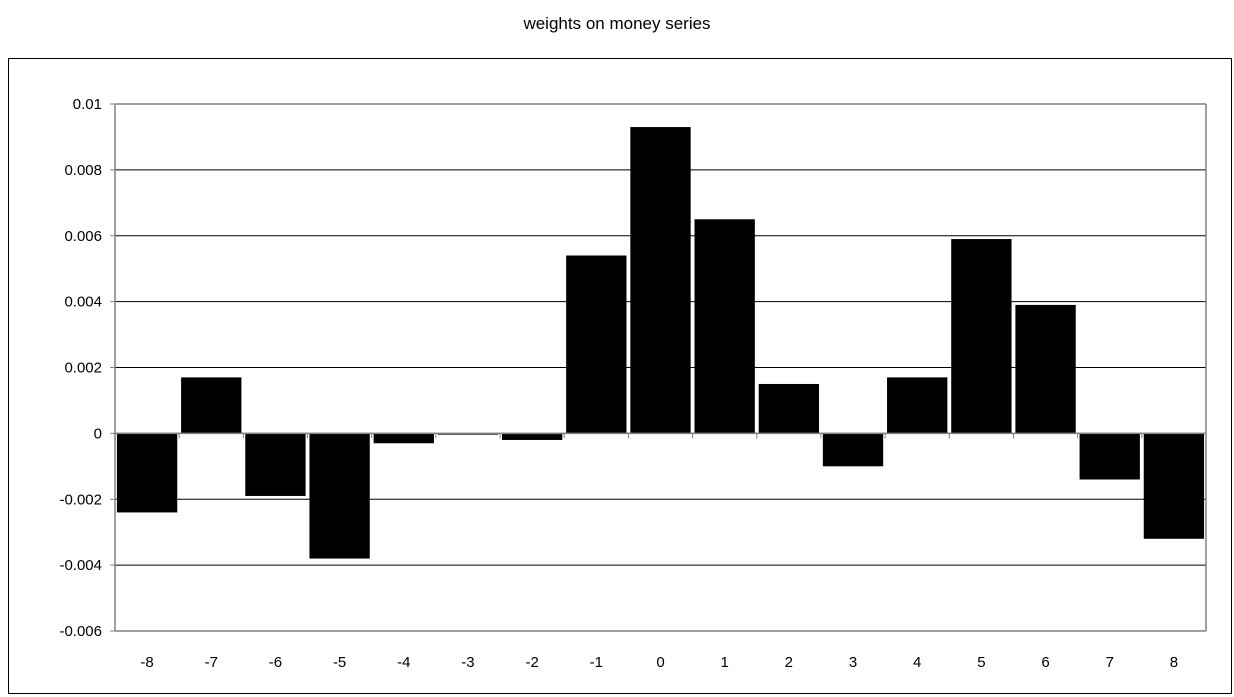 This screenshot has height=697, width=1234. Describe the element at coordinates (981, 662) in the screenshot. I see `x-tick-label: 5` at that location.